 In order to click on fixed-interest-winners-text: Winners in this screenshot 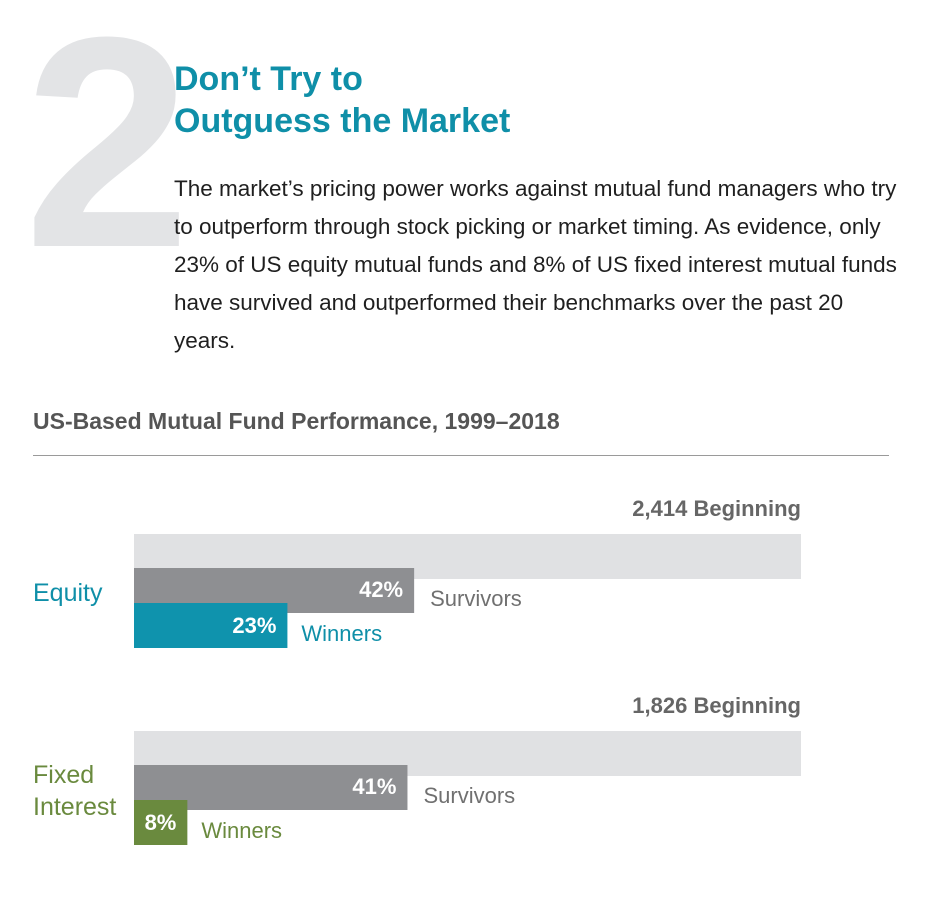, I will do `click(241, 830)`.